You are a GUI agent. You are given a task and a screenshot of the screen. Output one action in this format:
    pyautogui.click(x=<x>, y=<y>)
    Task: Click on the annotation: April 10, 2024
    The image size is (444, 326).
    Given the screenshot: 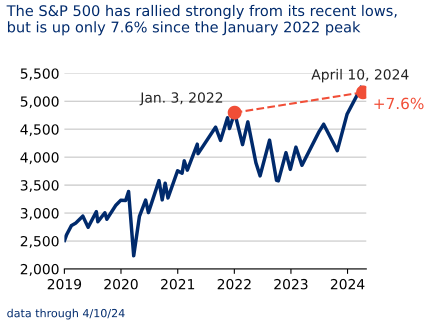 What is the action you would take?
    pyautogui.click(x=359, y=75)
    